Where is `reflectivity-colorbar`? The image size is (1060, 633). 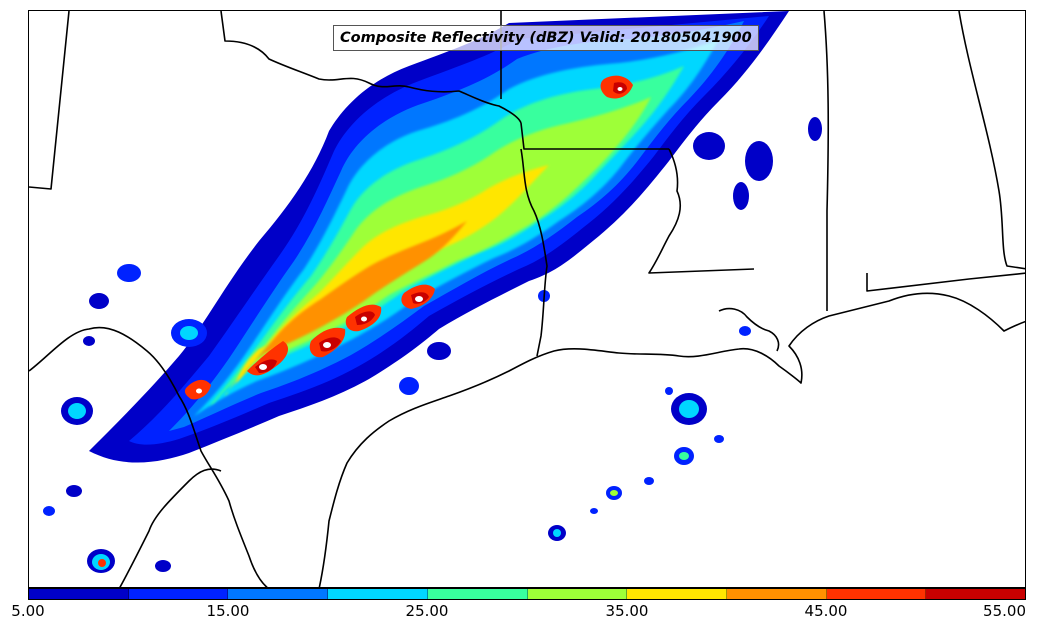 reflectivity-colorbar is located at coordinates (527, 594).